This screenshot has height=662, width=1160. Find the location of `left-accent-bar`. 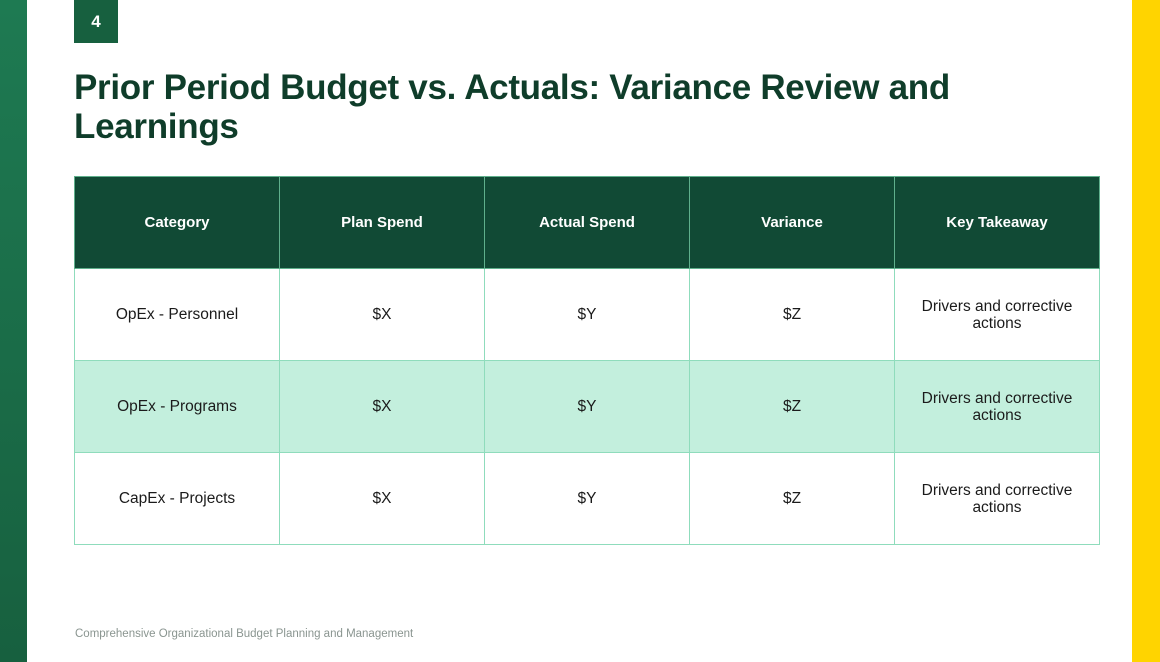

left-accent-bar is located at coordinates (13, 331).